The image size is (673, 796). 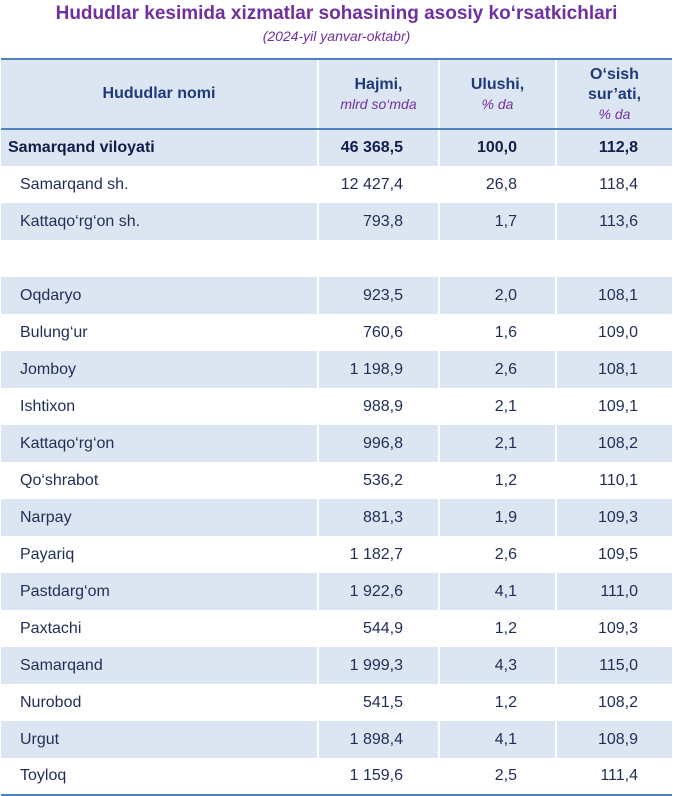 I want to click on table-row: Qo‘shrabot 536,2 1,2 110,1, so click(x=336, y=480).